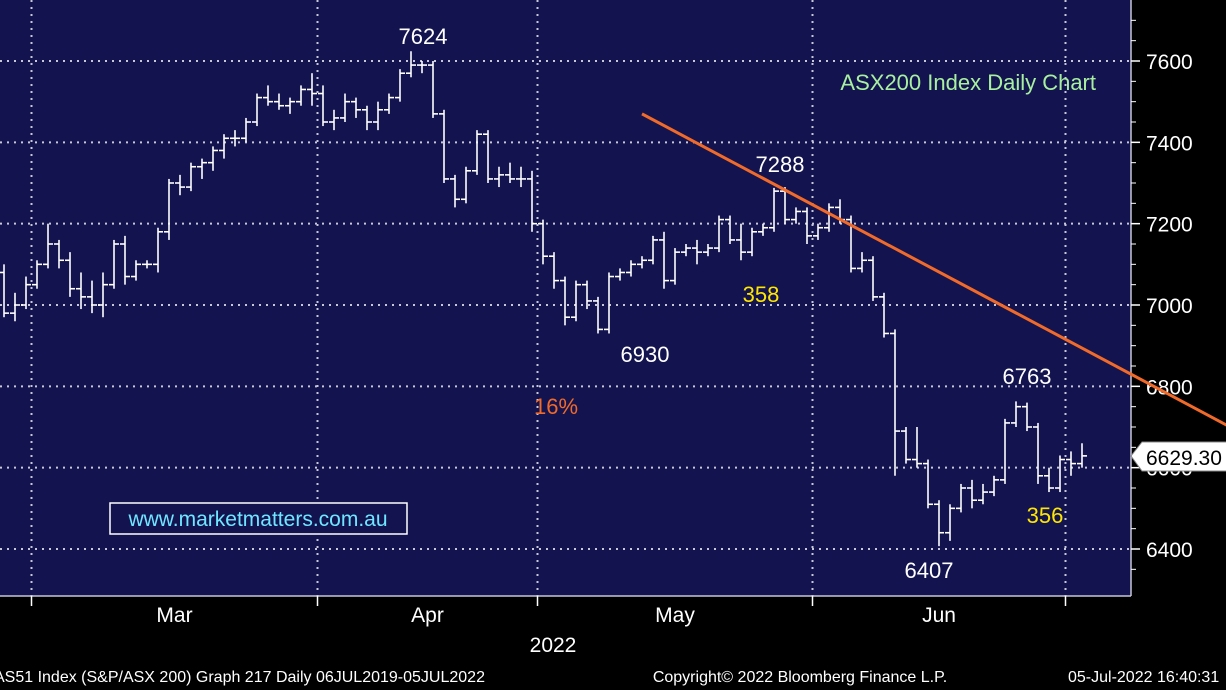 The image size is (1226, 690). I want to click on y-tick-label: 7000, so click(1169, 306).